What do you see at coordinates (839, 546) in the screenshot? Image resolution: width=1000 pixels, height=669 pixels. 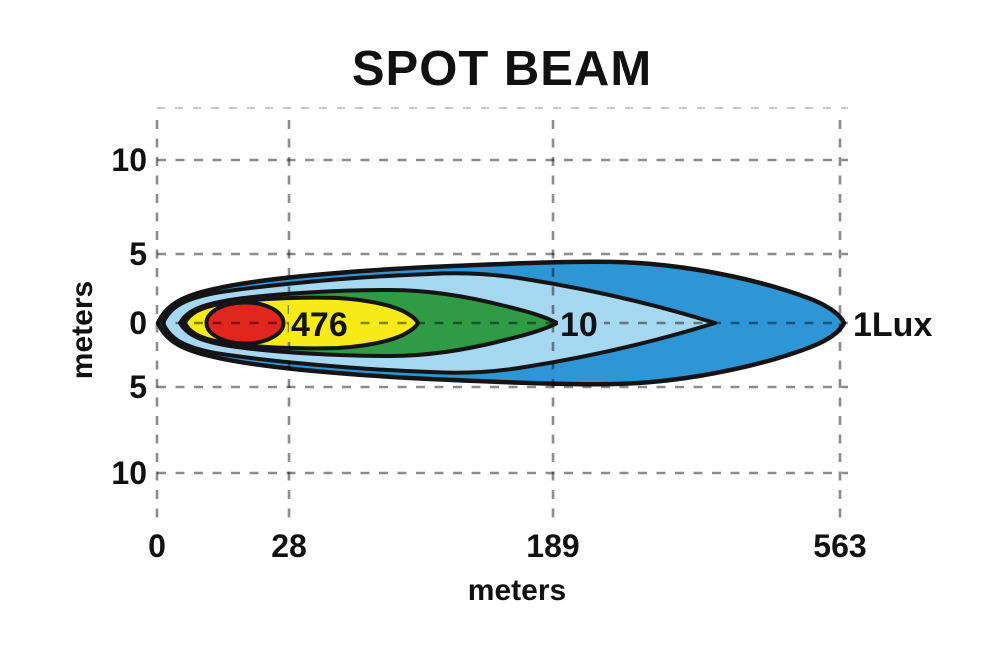 I see `xtick-563: 563` at bounding box center [839, 546].